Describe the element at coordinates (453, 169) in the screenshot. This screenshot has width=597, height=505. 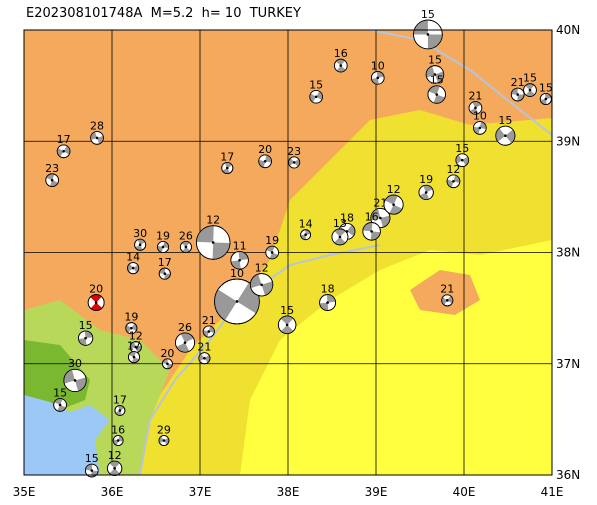
I see `depth-label: 12` at that location.